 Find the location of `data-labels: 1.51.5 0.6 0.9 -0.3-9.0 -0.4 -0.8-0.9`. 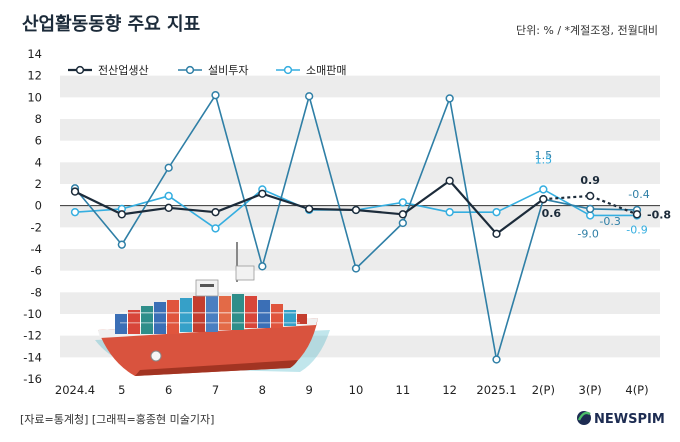

data-labels: 1.51.5 0.6 0.9 -0.3-9.0 -0.4 -0.8-0.9 is located at coordinates (603, 194).